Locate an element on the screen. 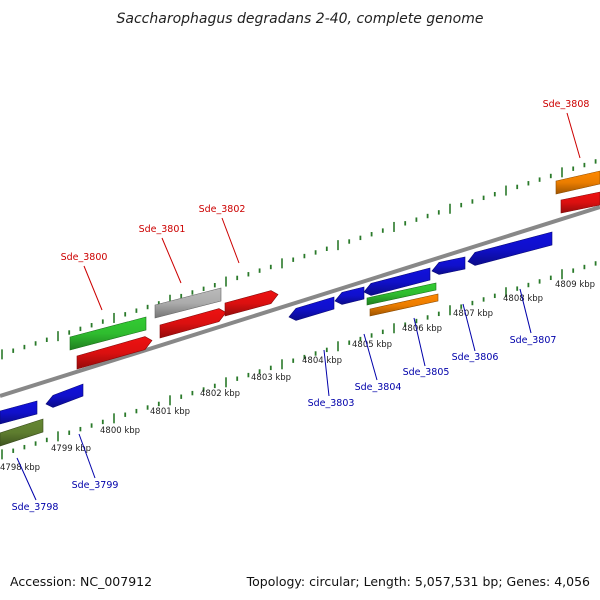  gene-label-sde-3806: Sde_3806 is located at coordinates (475, 357).